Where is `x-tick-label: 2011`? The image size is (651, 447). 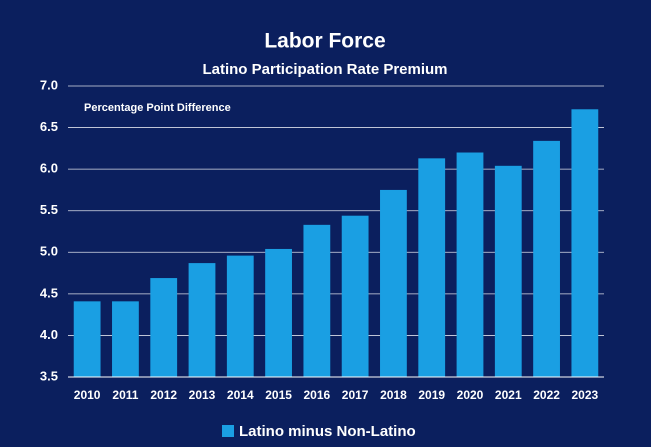 x-tick-label: 2011 is located at coordinates (125, 395).